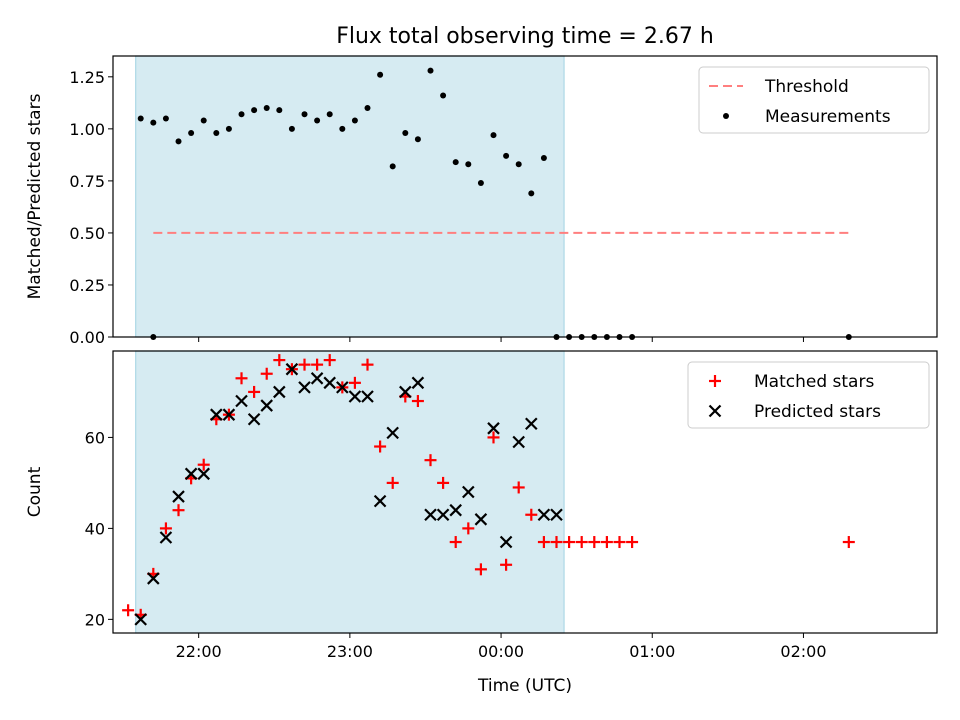  I want to click on y-tick-label: 1.00, so click(87, 129).